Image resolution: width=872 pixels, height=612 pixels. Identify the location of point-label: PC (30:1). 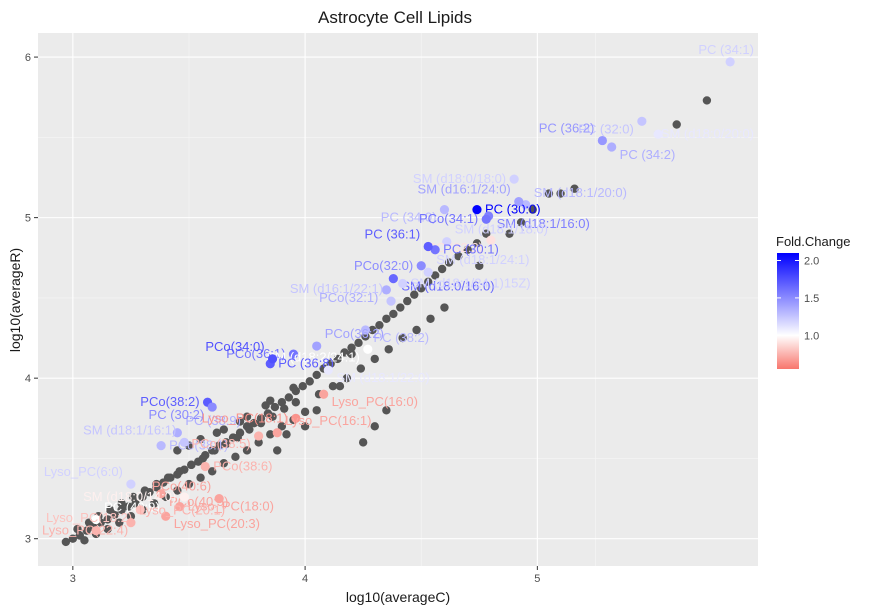
(471, 249).